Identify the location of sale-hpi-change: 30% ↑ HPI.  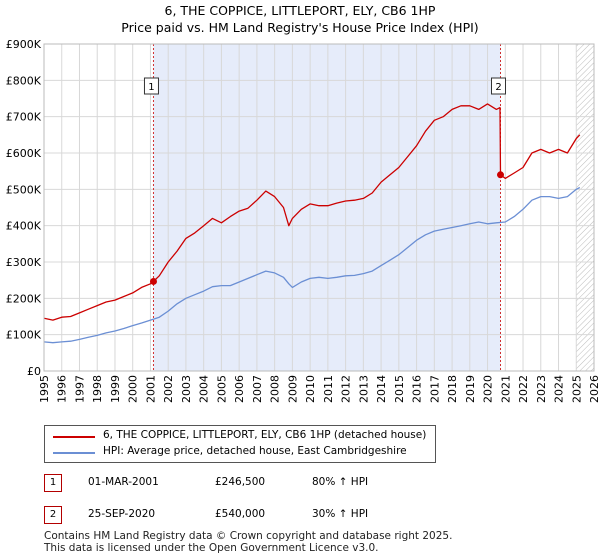
(340, 514).